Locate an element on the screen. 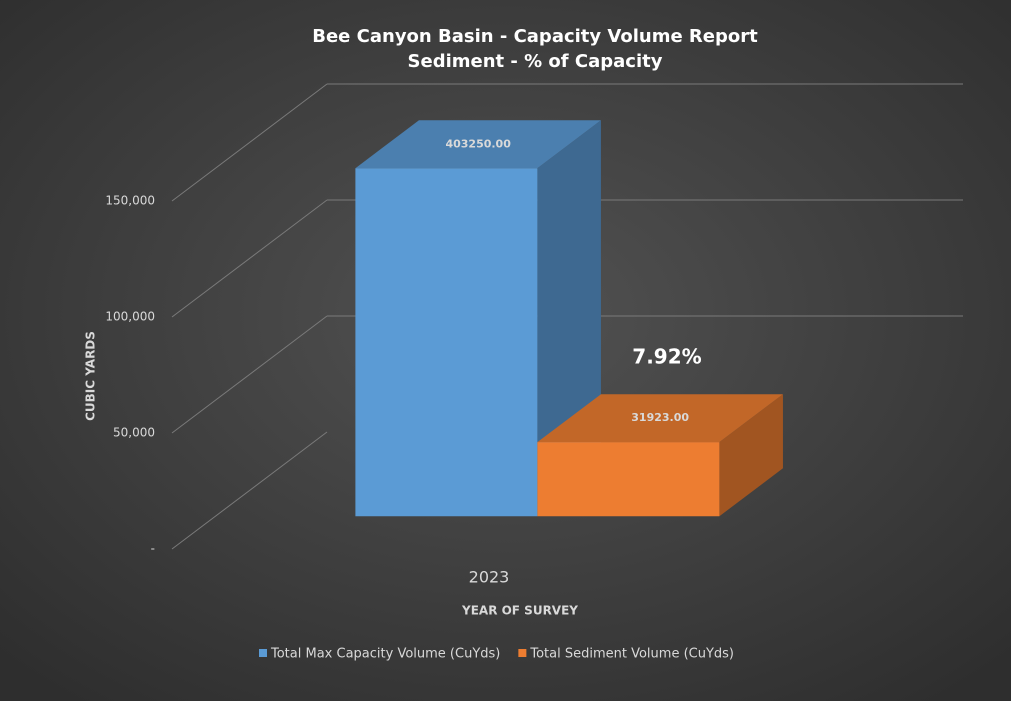 This screenshot has height=701, width=1011. x-tick-label: 2023 is located at coordinates (489, 577).